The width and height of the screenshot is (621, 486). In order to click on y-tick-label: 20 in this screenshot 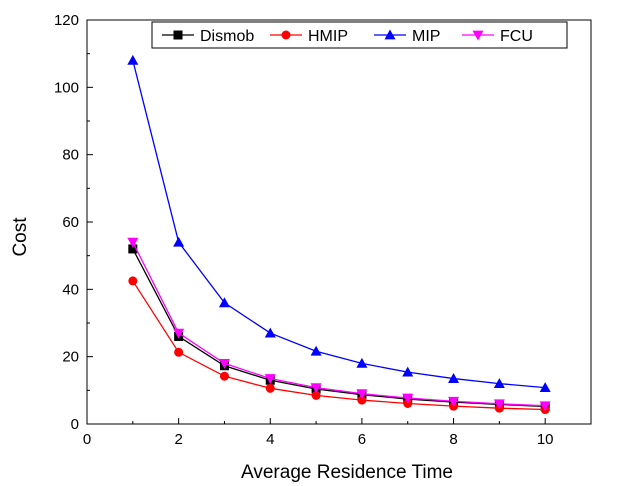, I will do `click(70, 357)`.